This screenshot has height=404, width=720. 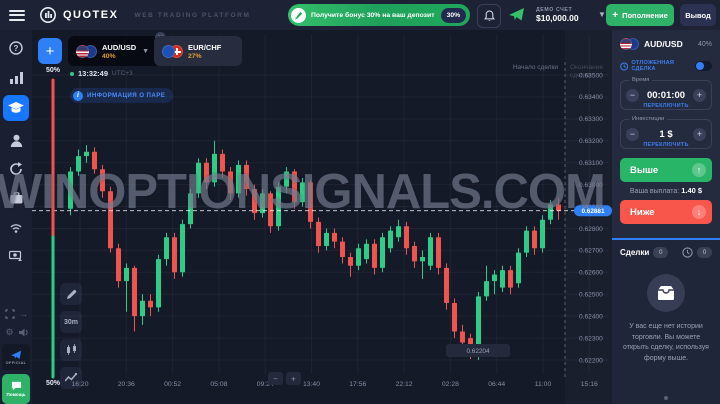 I want to click on investment-plus-button: +, so click(x=699, y=134).